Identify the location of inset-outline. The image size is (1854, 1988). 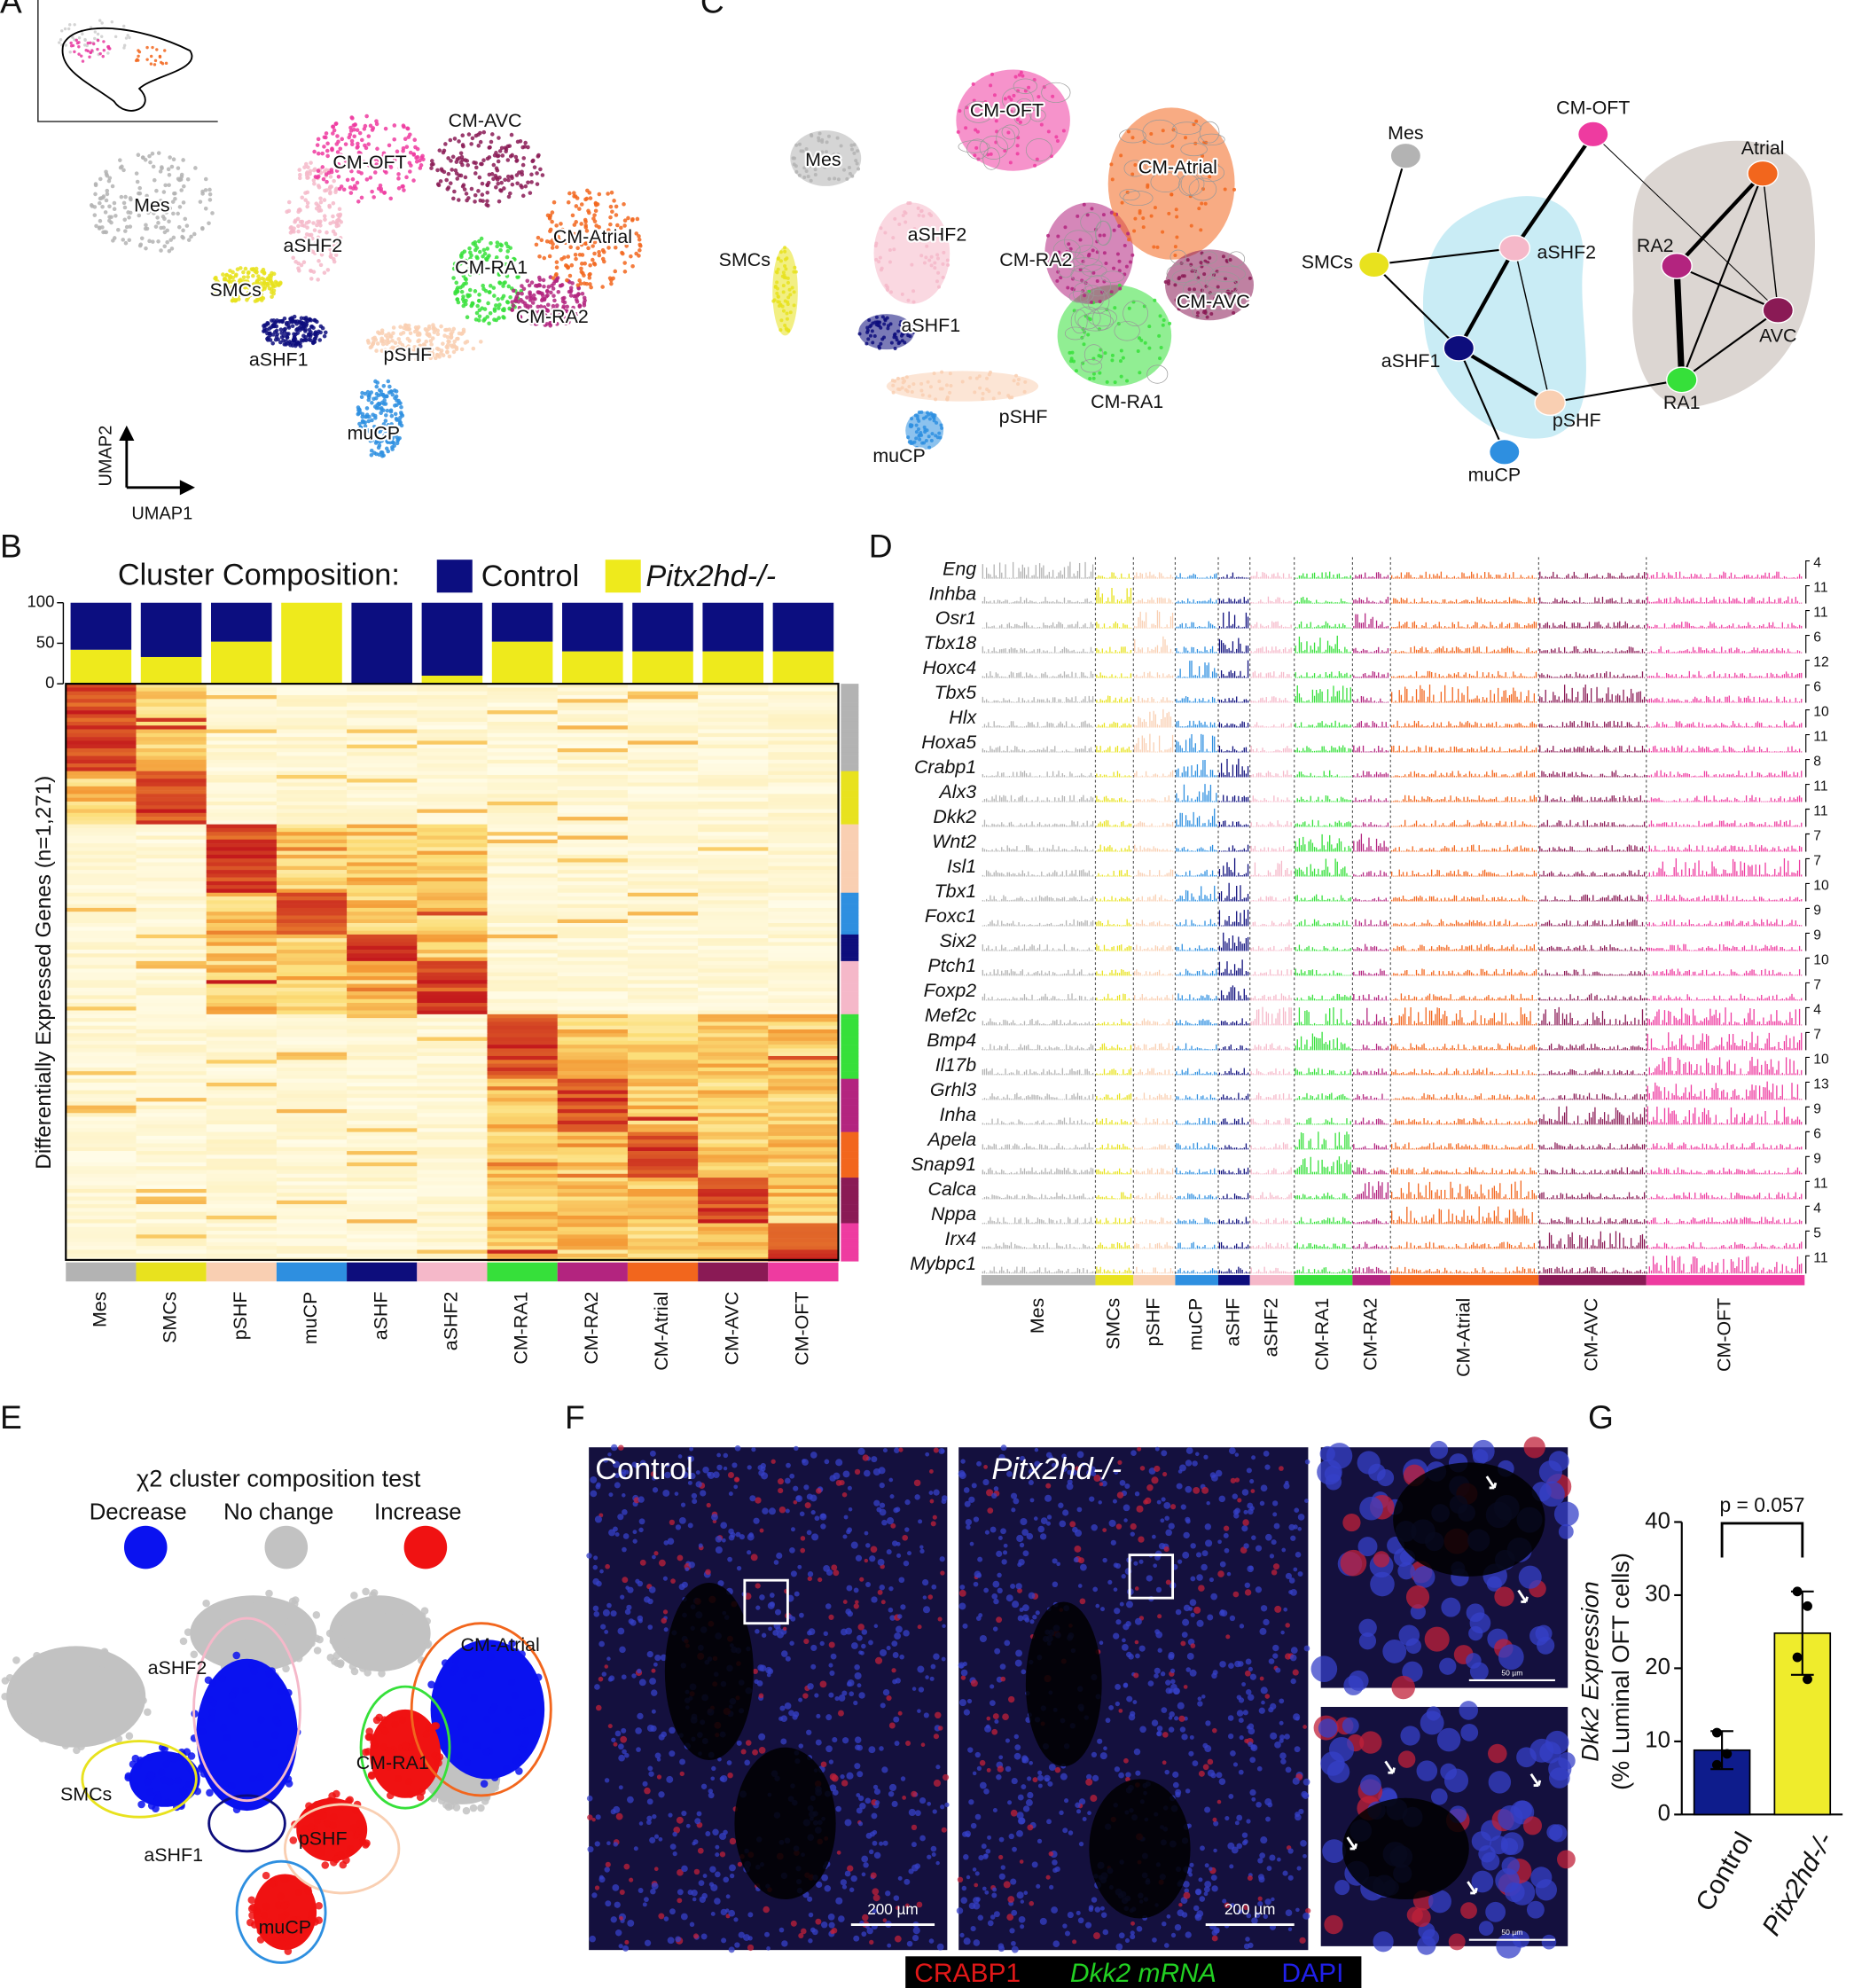
(127, 69).